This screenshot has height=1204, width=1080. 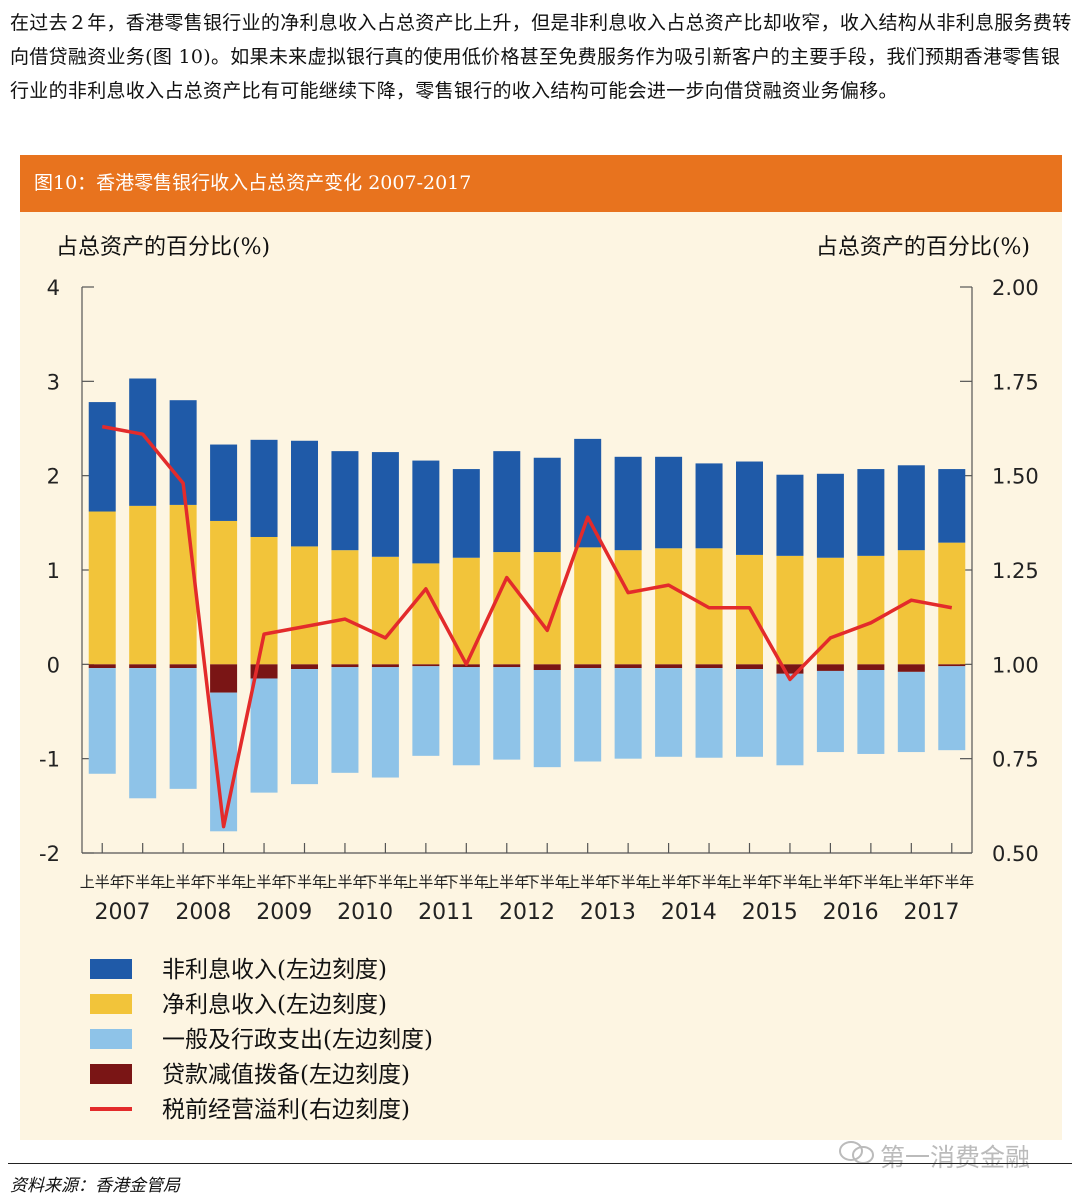 What do you see at coordinates (770, 912) in the screenshot?
I see `x-year-label: 2015` at bounding box center [770, 912].